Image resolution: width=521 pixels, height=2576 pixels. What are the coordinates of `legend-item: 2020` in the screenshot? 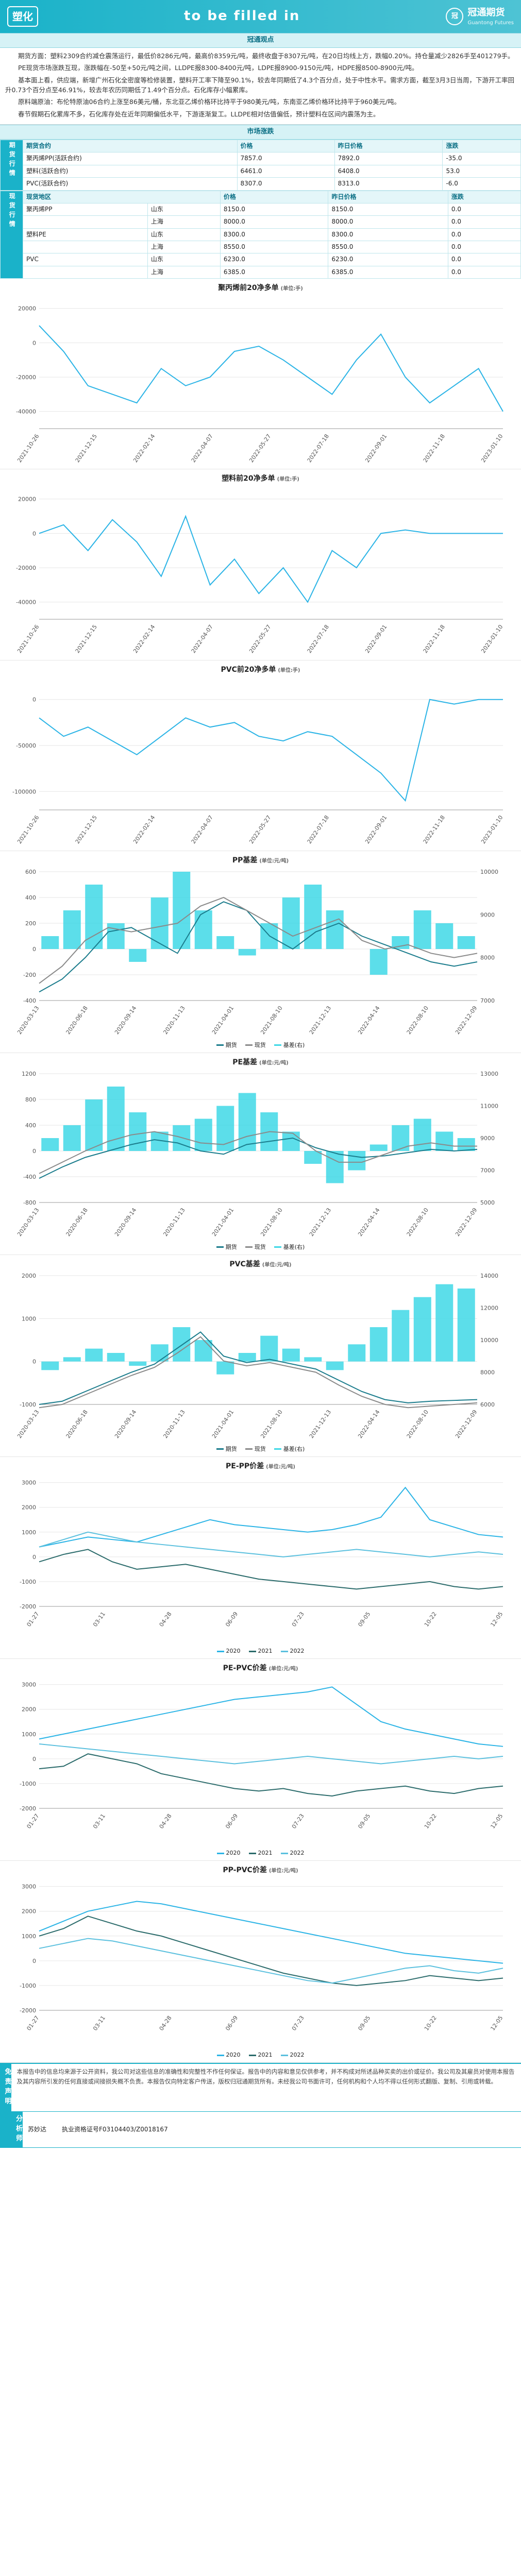 It's located at (228, 1651).